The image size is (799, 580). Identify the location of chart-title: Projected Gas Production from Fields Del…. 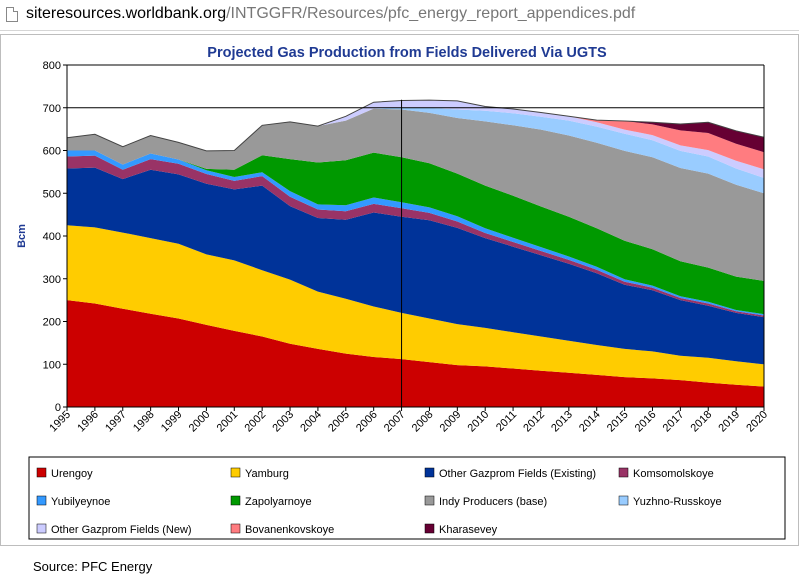
(407, 53).